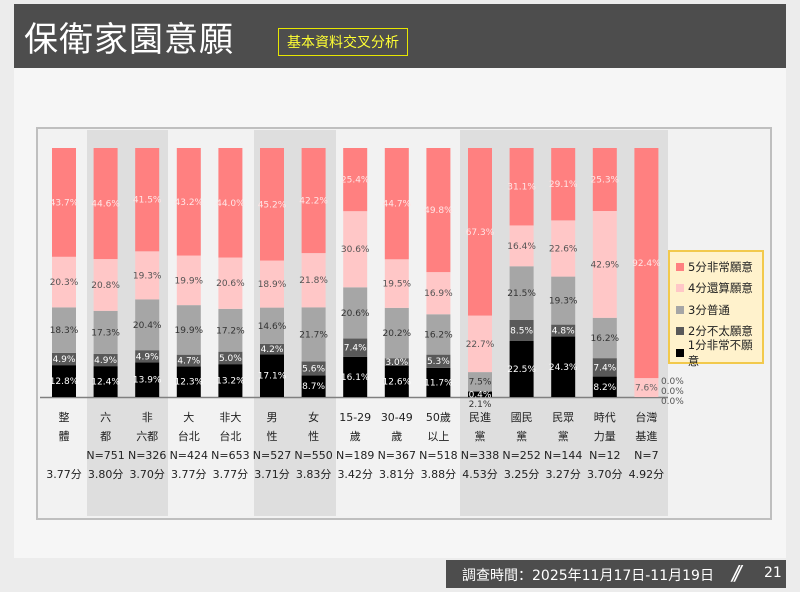 The image size is (800, 592). I want to click on mean-score-label: 3.77分, so click(64, 474).